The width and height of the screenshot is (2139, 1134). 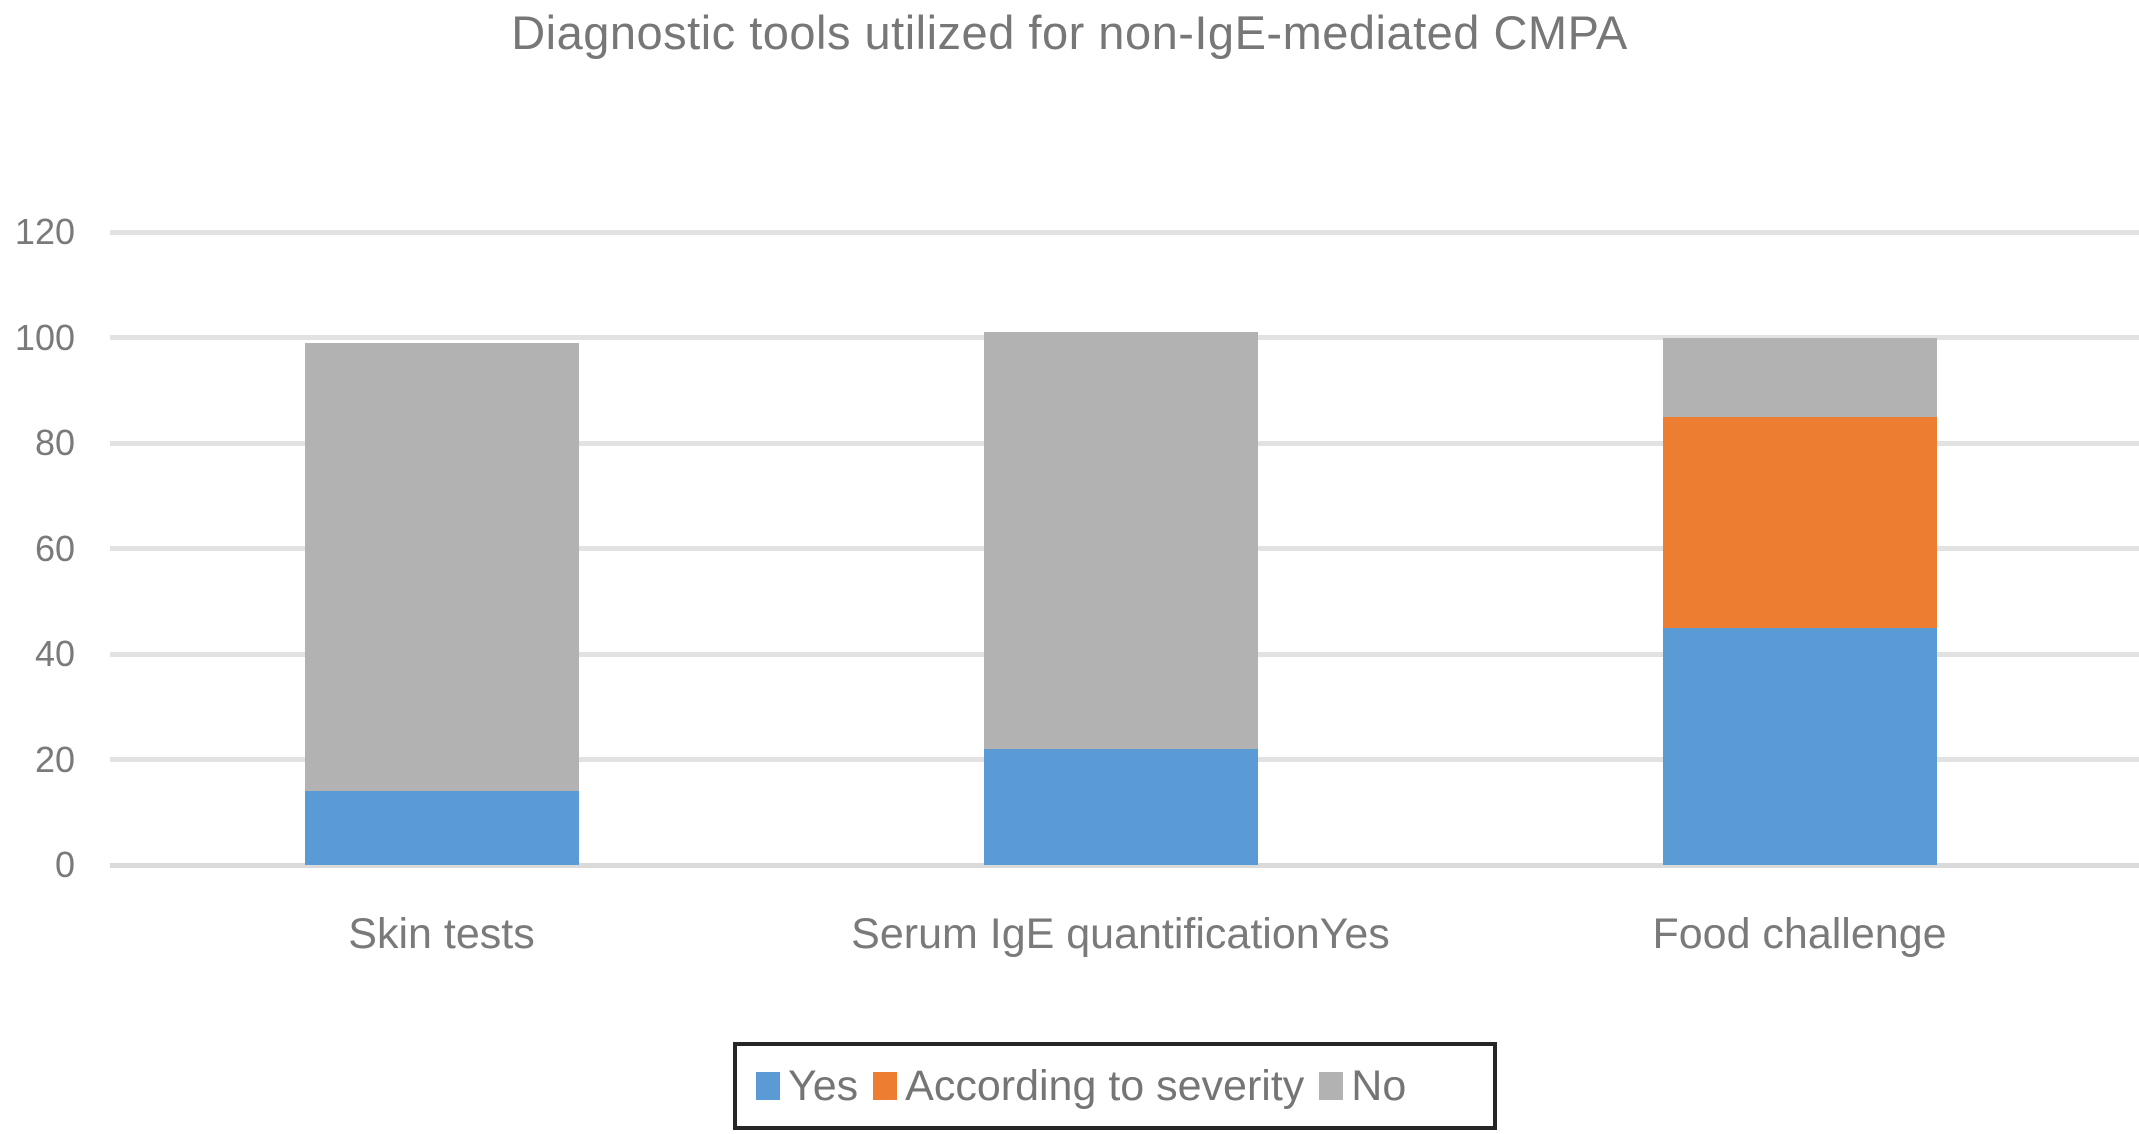 I want to click on legend-label: According to severity, so click(x=1105, y=1086).